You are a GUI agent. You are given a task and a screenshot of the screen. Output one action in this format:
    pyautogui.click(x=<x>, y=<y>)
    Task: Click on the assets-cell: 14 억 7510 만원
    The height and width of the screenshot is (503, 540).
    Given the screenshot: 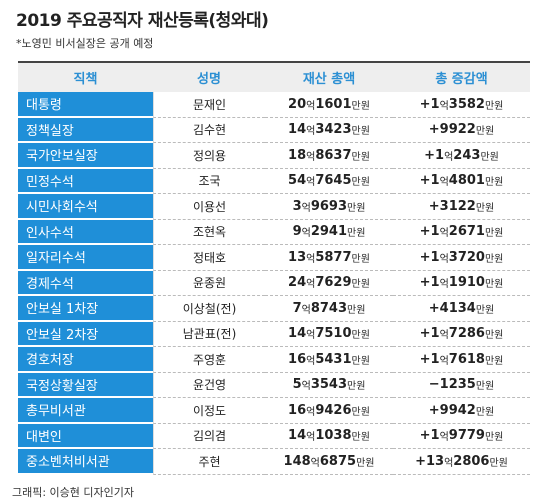 What is the action you would take?
    pyautogui.click(x=329, y=334)
    